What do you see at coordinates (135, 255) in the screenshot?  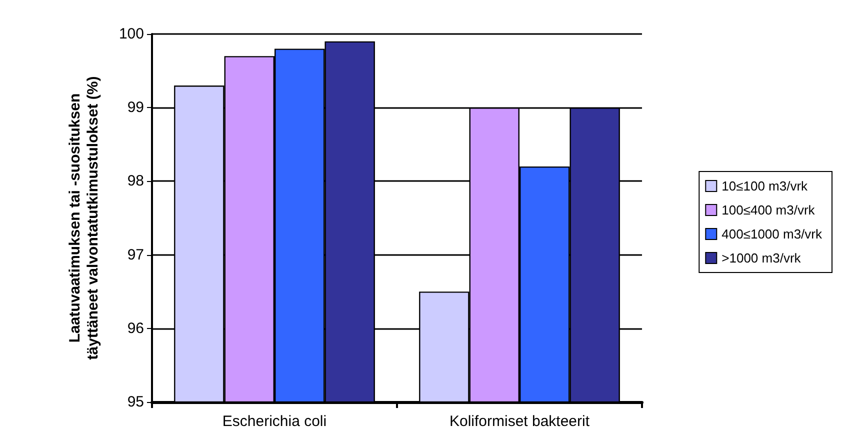 I see `y-tick-label: 97` at bounding box center [135, 255].